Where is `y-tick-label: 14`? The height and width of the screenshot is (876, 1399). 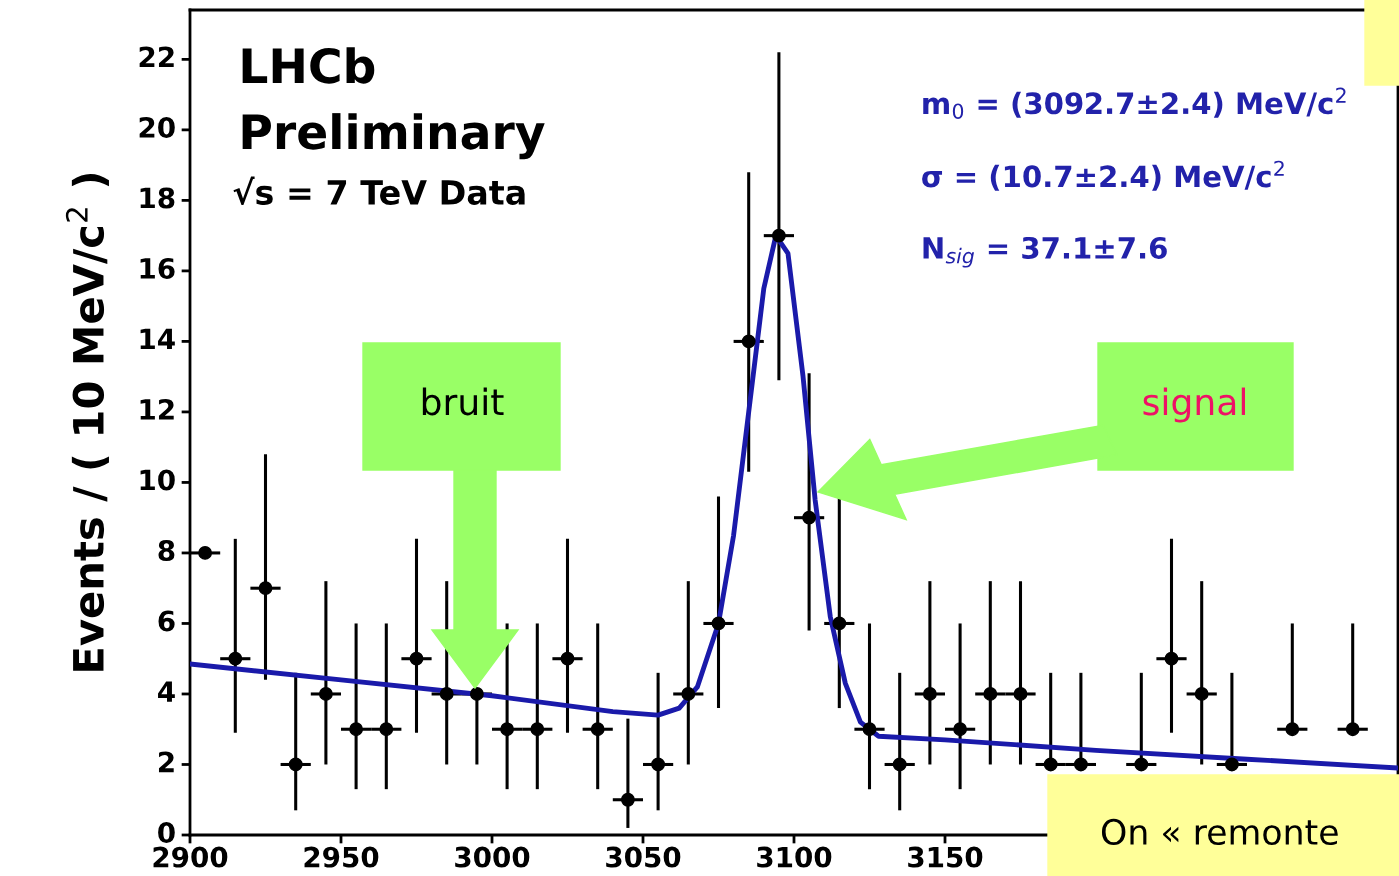
y-tick-label: 14 is located at coordinates (157, 339).